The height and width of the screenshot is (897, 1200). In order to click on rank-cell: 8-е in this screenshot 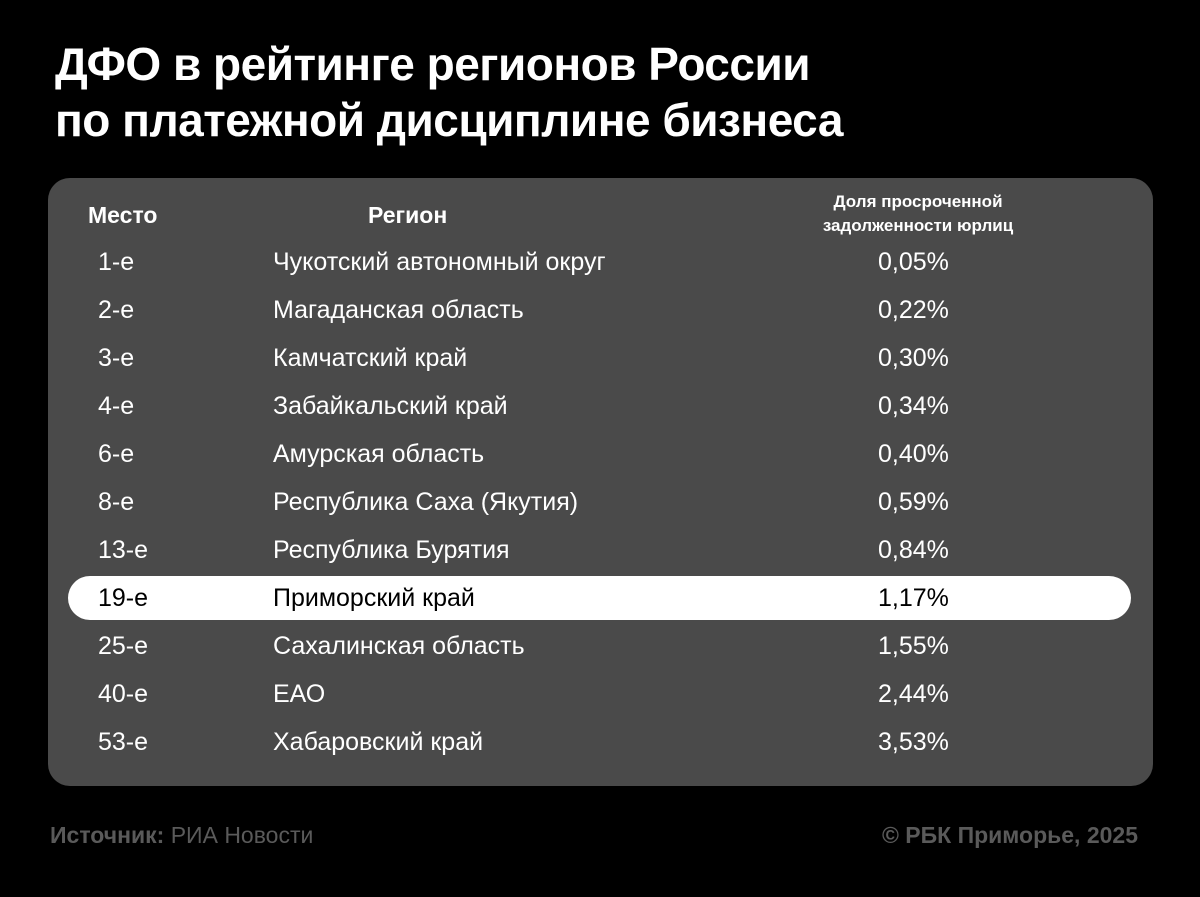, I will do `click(116, 502)`.